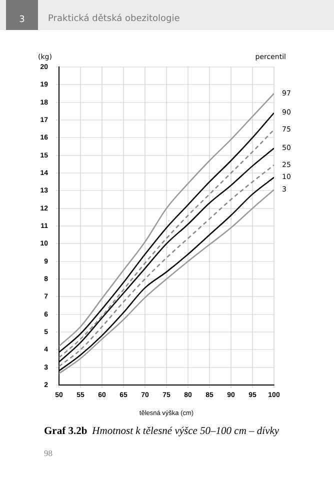 The height and width of the screenshot is (480, 334). I want to click on text: Hmotnost k tělesné výšce 50–100 cm – dívky, so click(186, 431).